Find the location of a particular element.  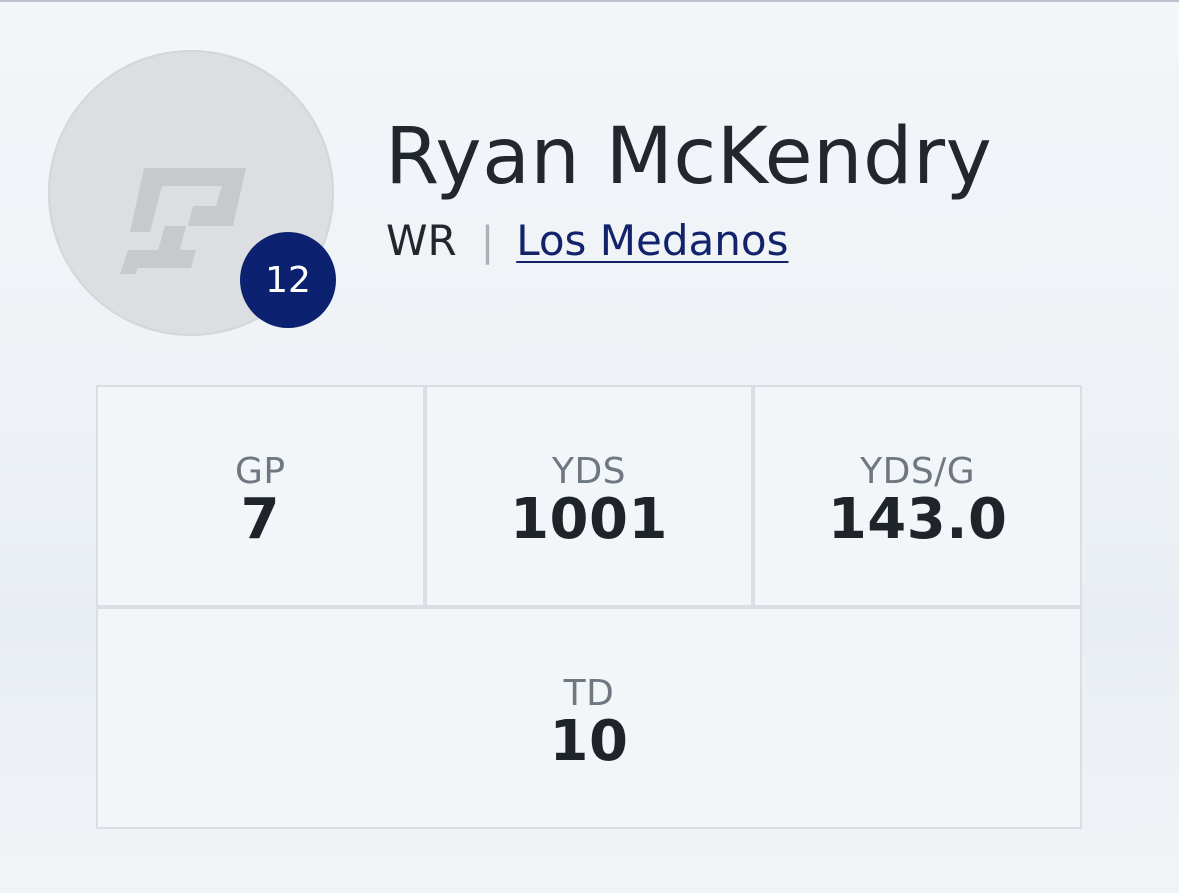

top-divider is located at coordinates (589, 1).